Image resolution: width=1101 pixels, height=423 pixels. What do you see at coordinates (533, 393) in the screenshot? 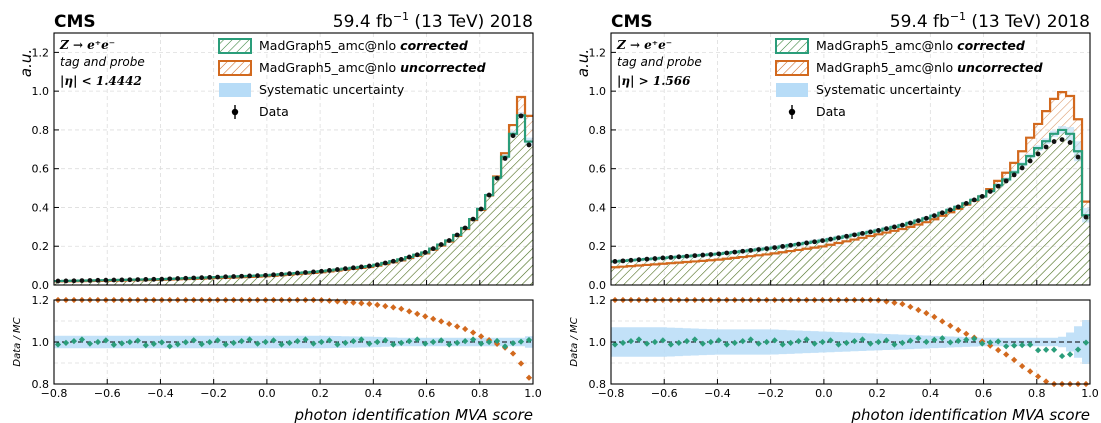
I see `xtick-label: 1.0` at bounding box center [533, 393].